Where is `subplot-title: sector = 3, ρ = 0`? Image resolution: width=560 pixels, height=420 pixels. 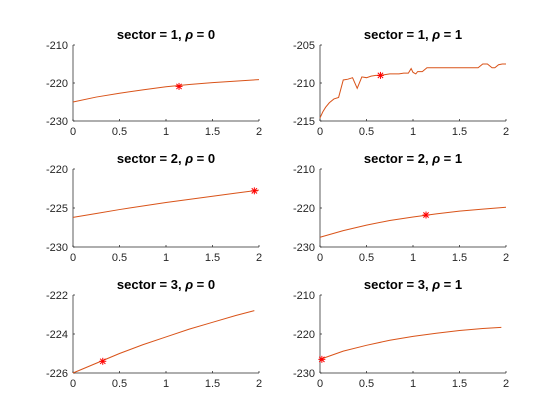
subplot-title: sector = 3, ρ = 0 is located at coordinates (166, 284).